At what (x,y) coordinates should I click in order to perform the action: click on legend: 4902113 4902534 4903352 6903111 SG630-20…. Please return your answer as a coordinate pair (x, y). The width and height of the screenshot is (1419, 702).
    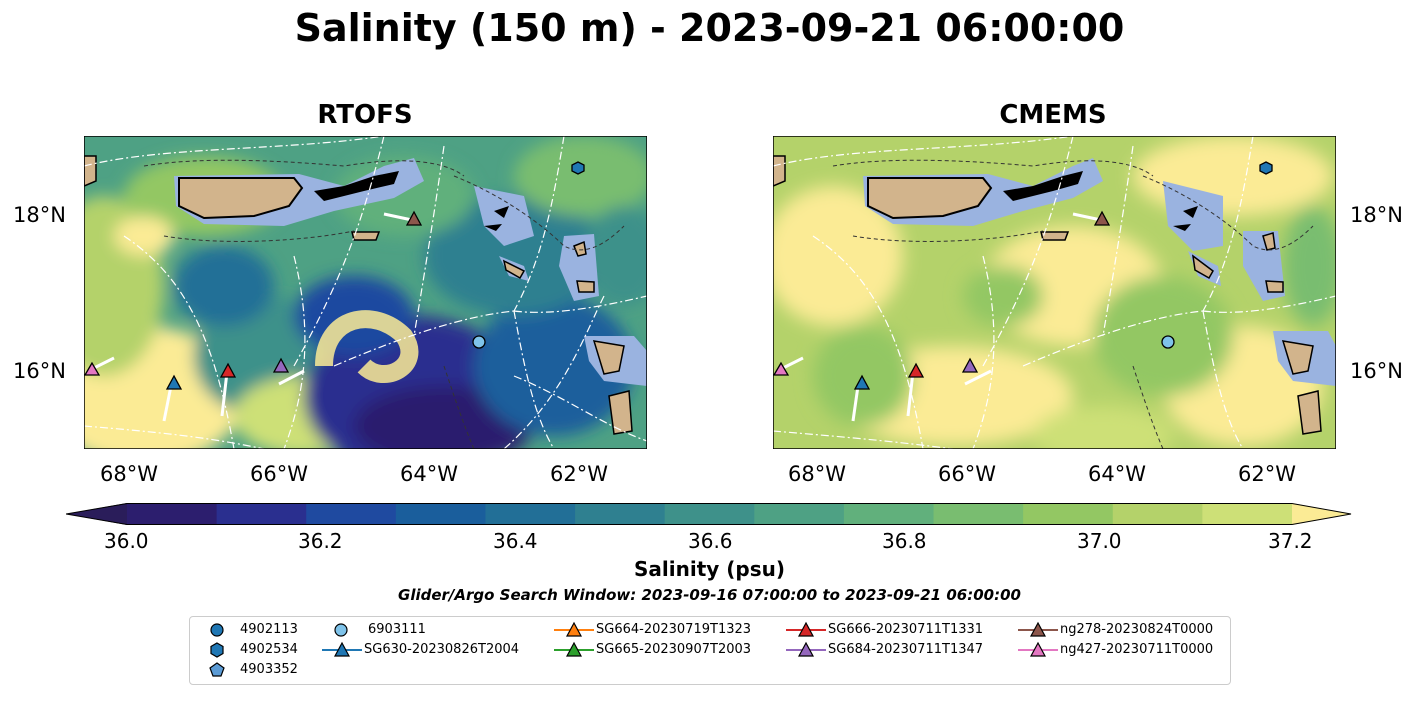
    Looking at the image, I should click on (710, 650).